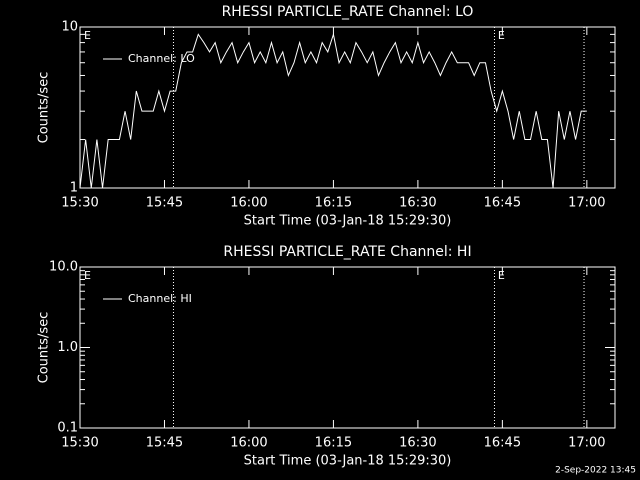 The image size is (640, 480). What do you see at coordinates (63, 267) in the screenshot?
I see `y-tick-label: 10.0` at bounding box center [63, 267].